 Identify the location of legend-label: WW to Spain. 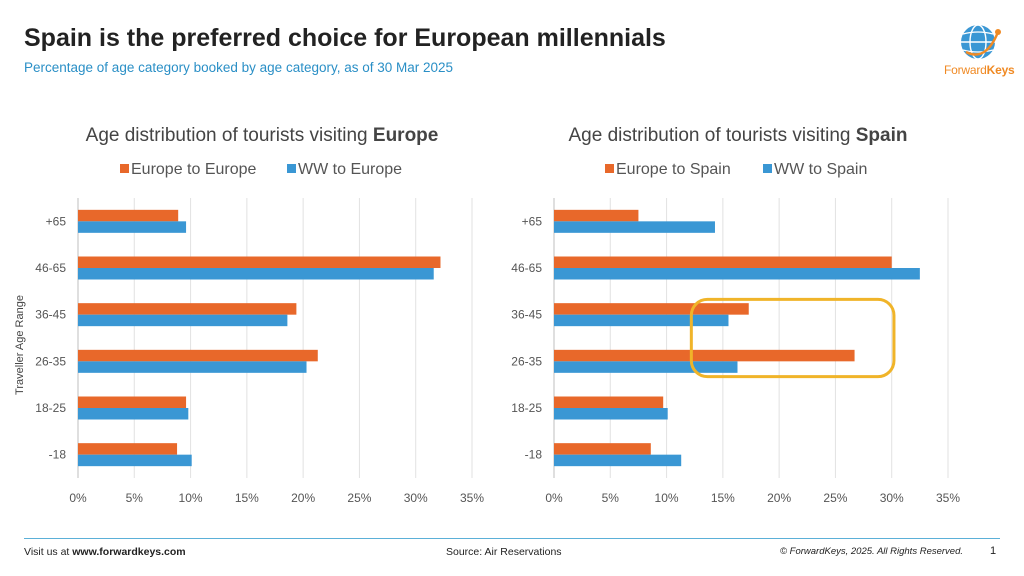
(820, 169).